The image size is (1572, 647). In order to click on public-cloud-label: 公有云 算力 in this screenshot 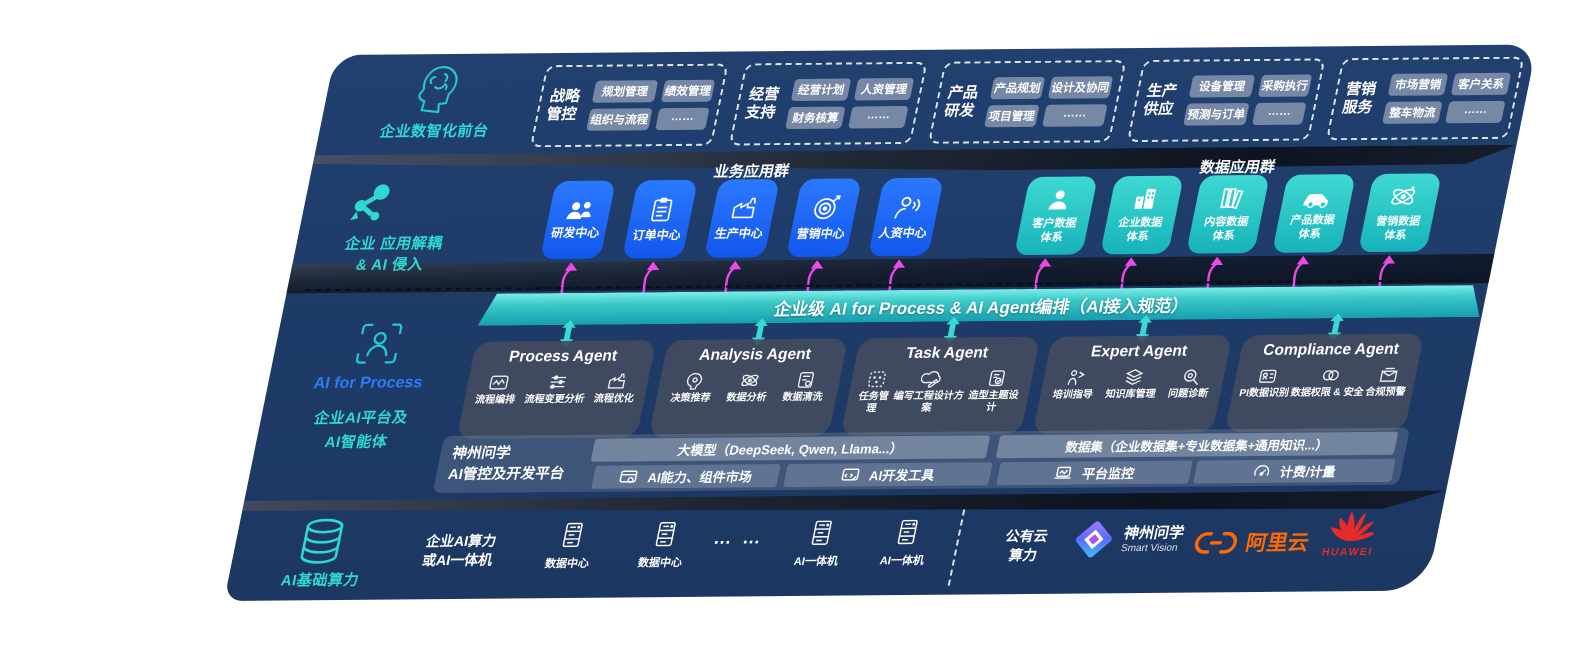, I will do `click(1025, 546)`.